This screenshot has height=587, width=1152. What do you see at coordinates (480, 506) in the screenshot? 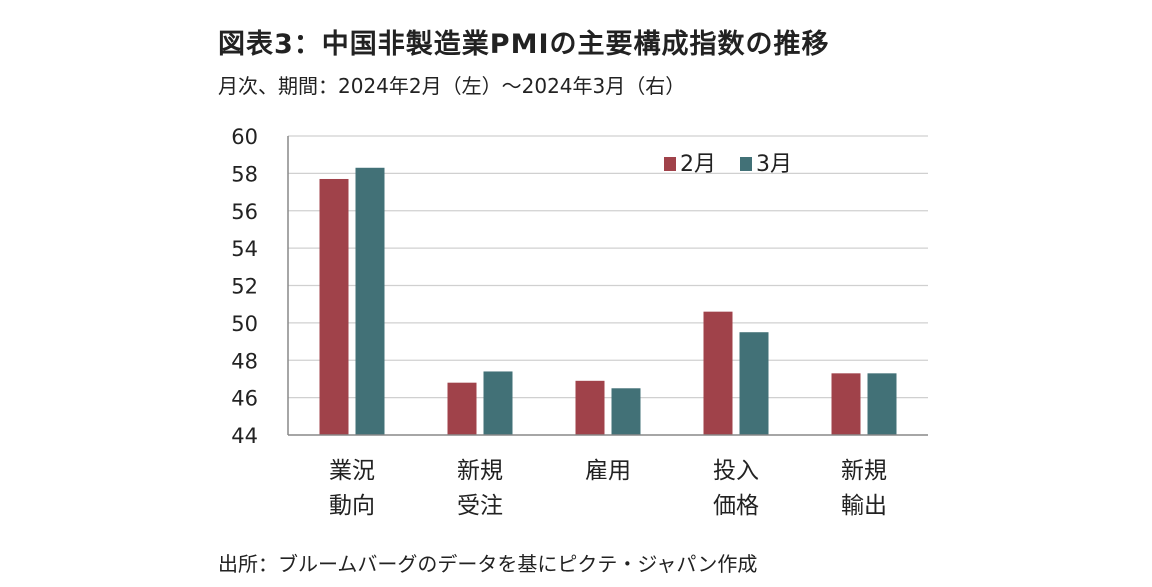
I see `x-category-label: 受注` at bounding box center [480, 506].